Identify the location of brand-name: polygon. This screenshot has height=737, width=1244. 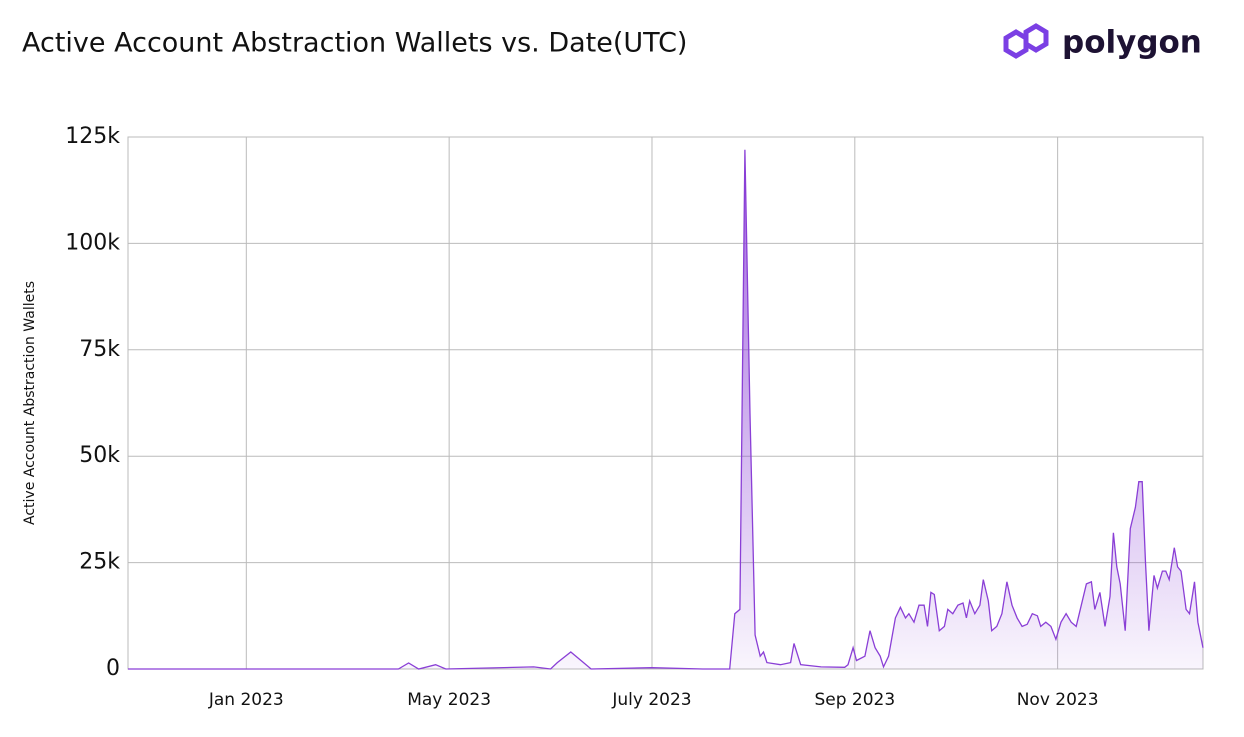
(1132, 43).